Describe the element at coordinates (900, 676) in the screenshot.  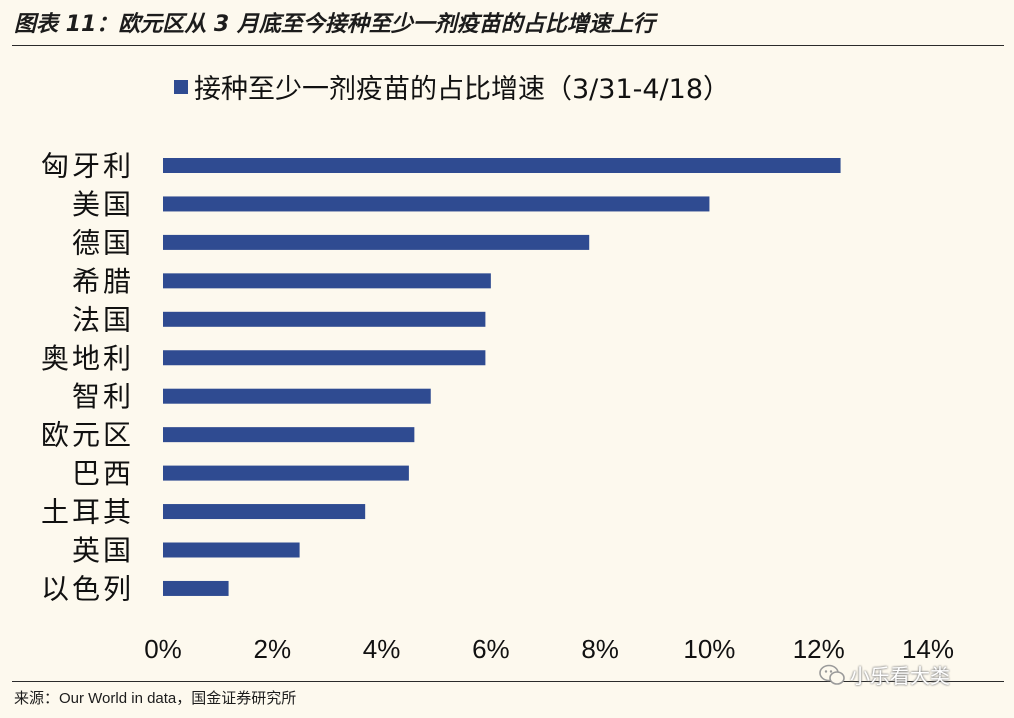
I see `watermark-text: 小乐看大类` at that location.